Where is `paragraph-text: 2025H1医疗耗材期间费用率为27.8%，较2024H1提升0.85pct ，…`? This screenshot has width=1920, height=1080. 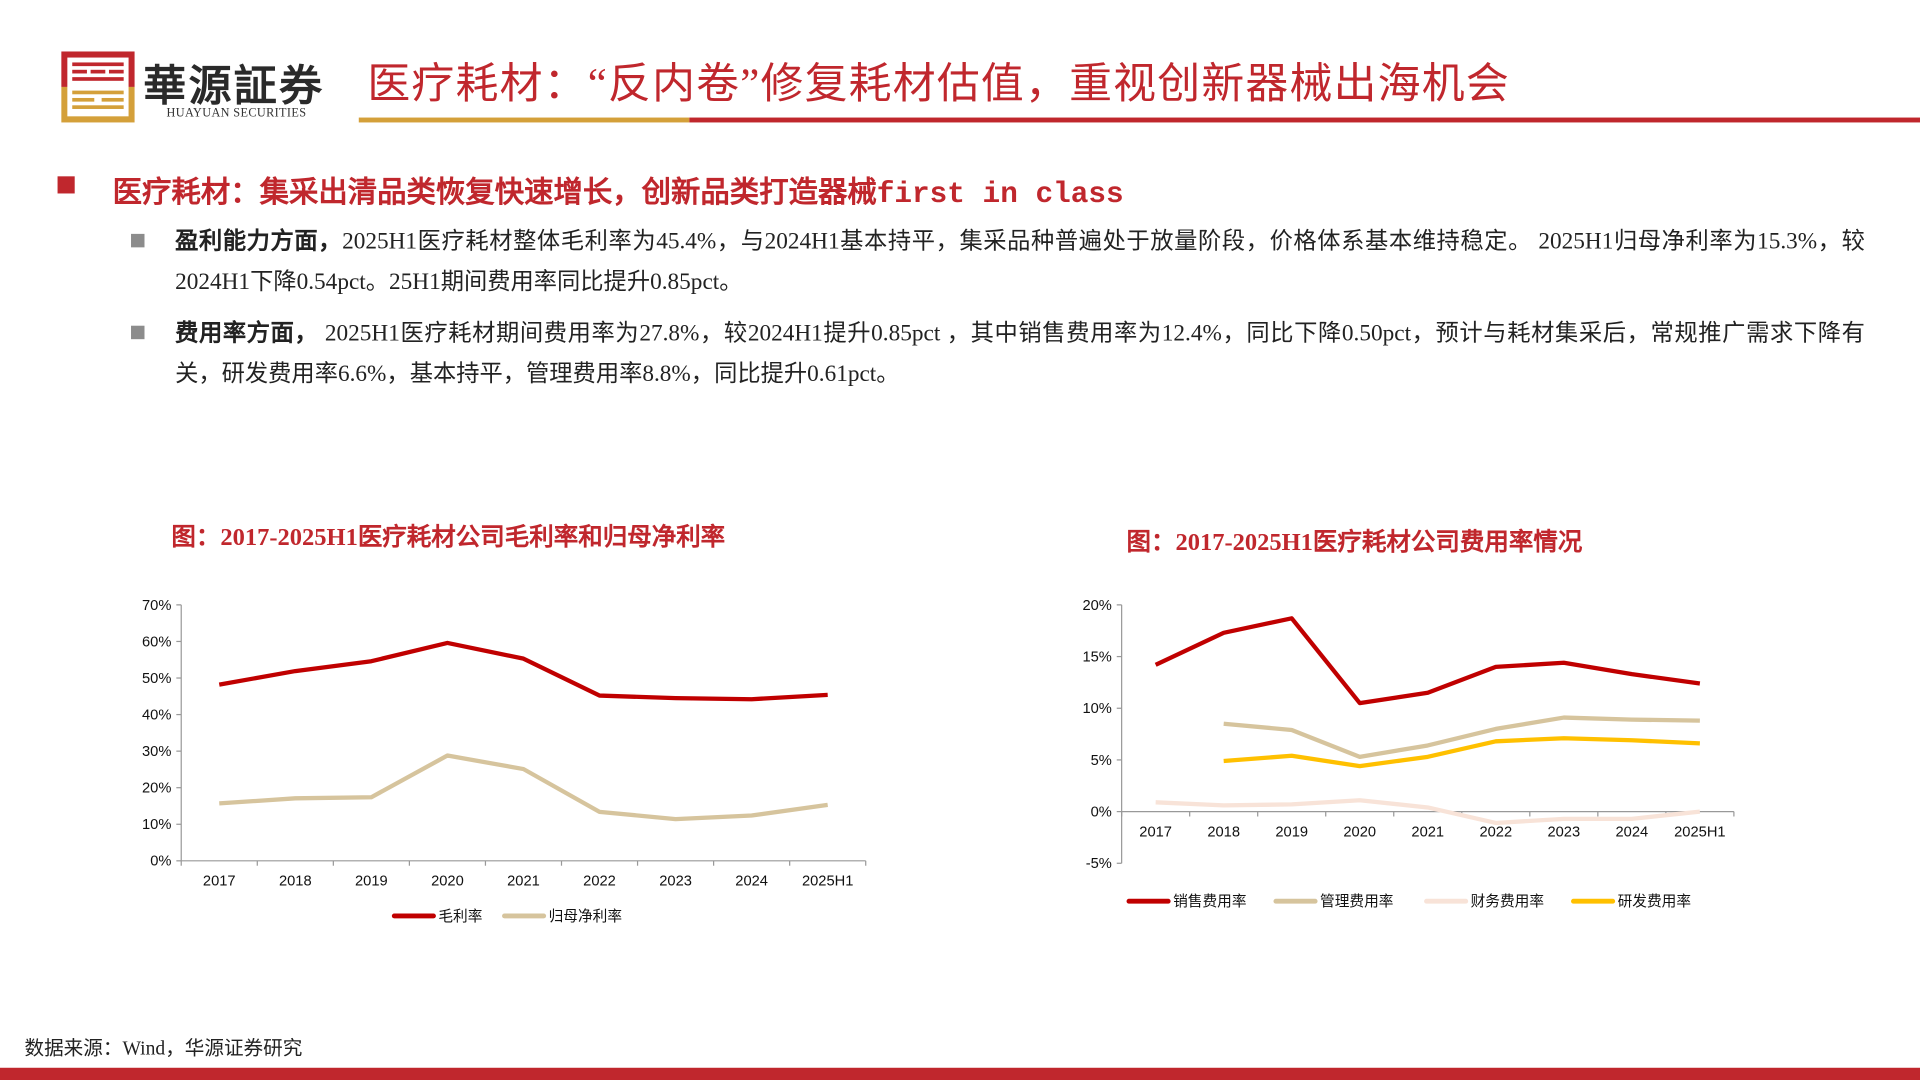
paragraph-text: 2025H1医疗耗材期间费用率为27.8%，较2024H1提升0.85pct ，… is located at coordinates (1020, 353).